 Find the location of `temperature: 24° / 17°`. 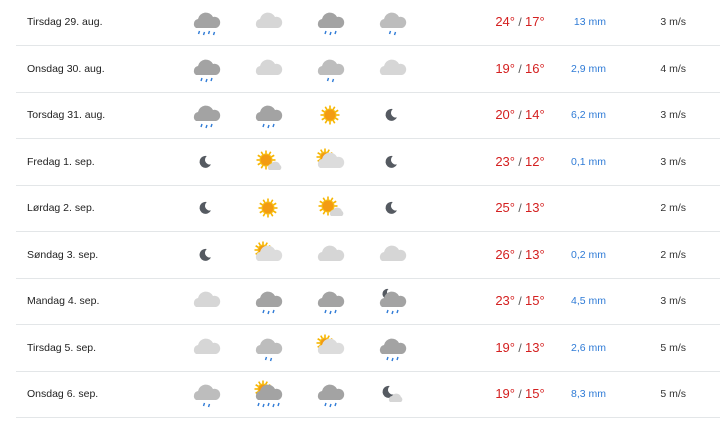

temperature: 24° / 17° is located at coordinates (520, 21).